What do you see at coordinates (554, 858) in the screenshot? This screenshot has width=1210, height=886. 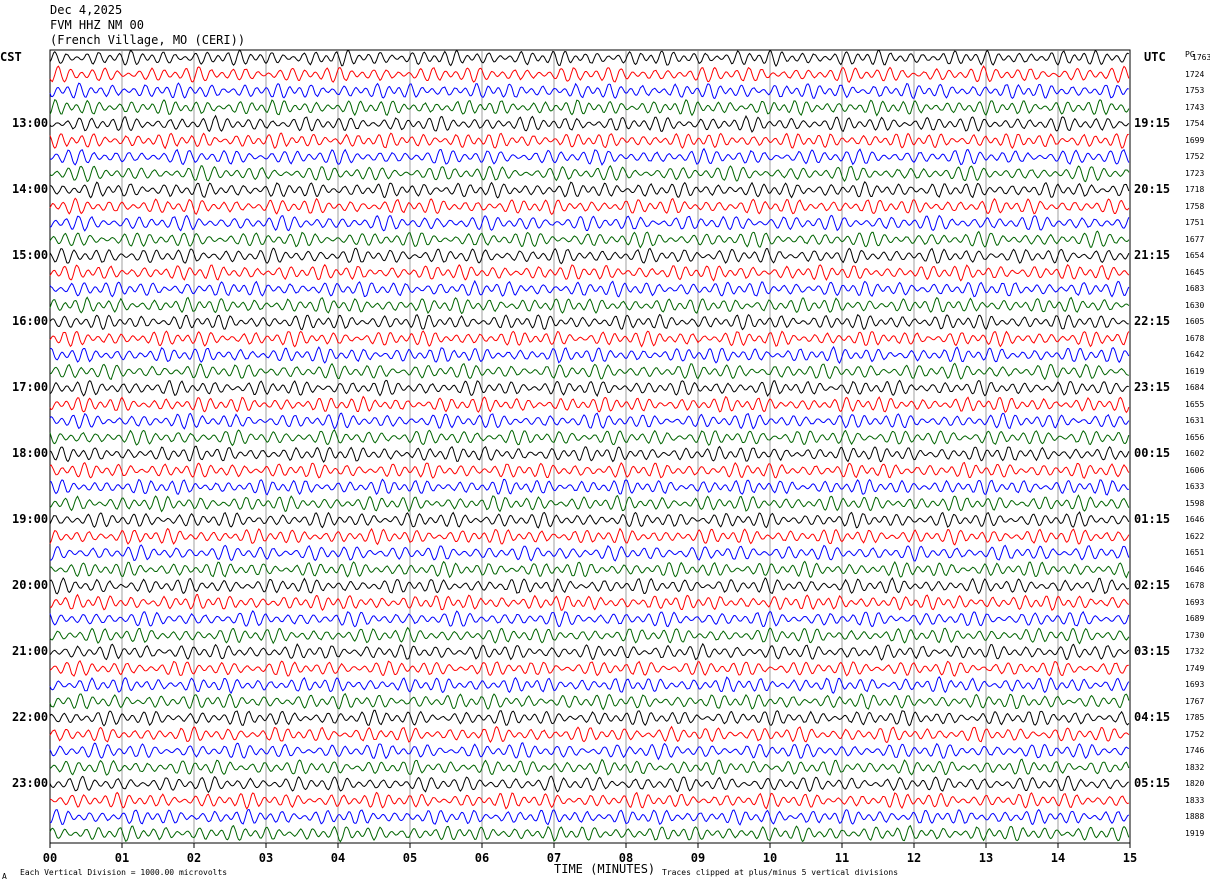 I see `x-tick-label: 07` at bounding box center [554, 858].